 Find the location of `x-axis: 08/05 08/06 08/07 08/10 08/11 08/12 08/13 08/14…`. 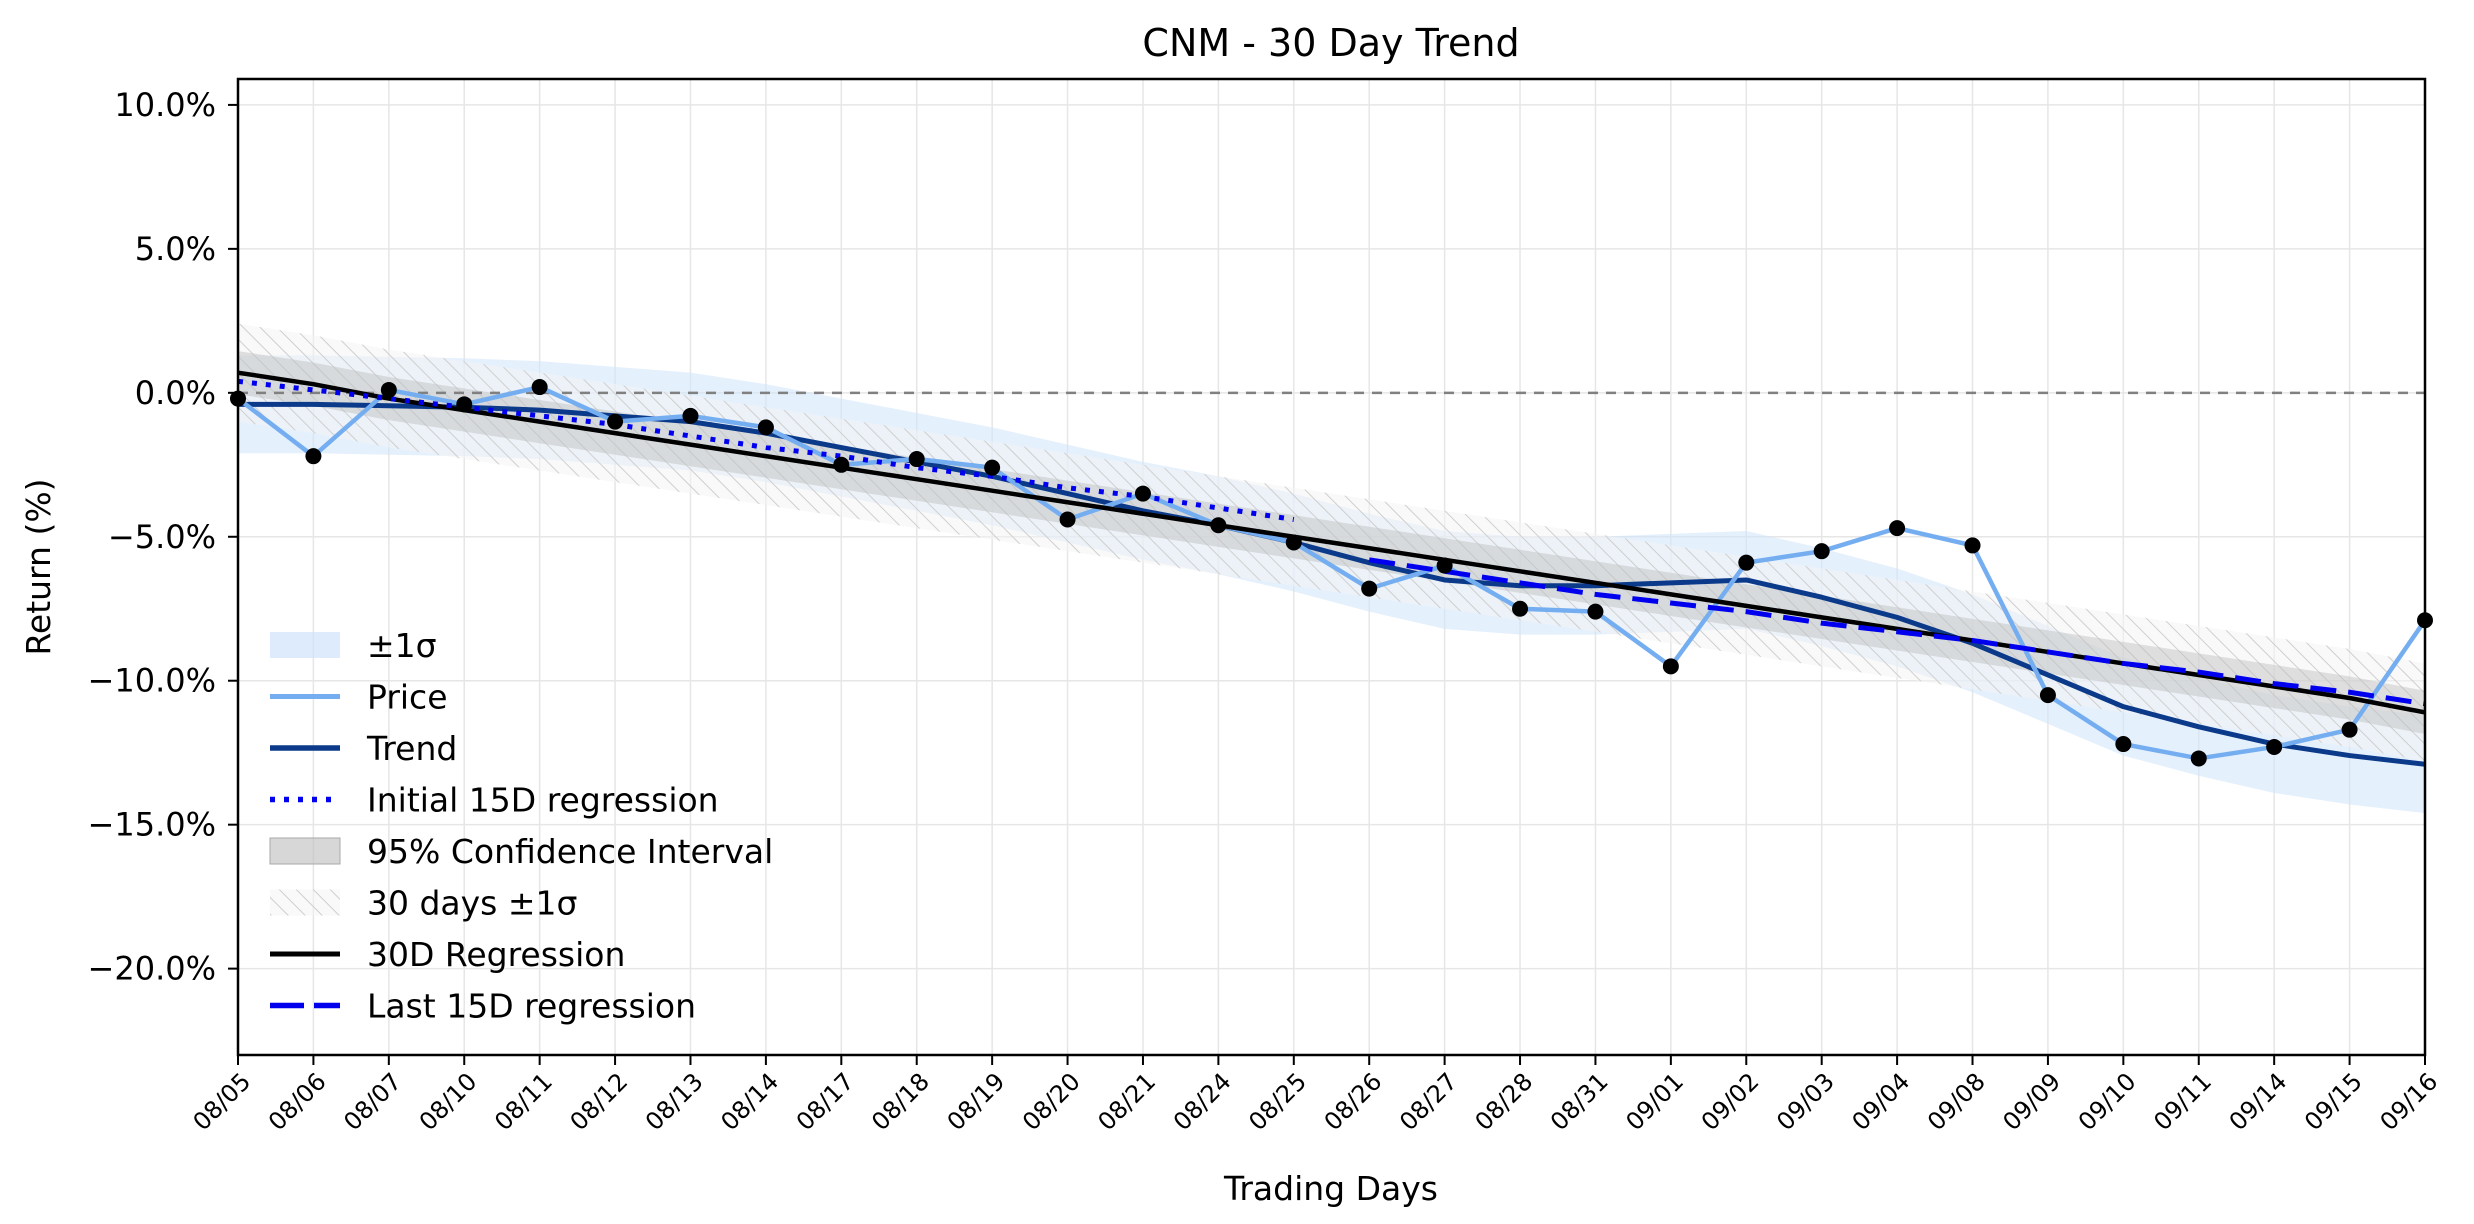

x-axis: 08/05 08/06 08/07 08/10 08/11 08/12 08/13 08/14… is located at coordinates (1316, 1095).